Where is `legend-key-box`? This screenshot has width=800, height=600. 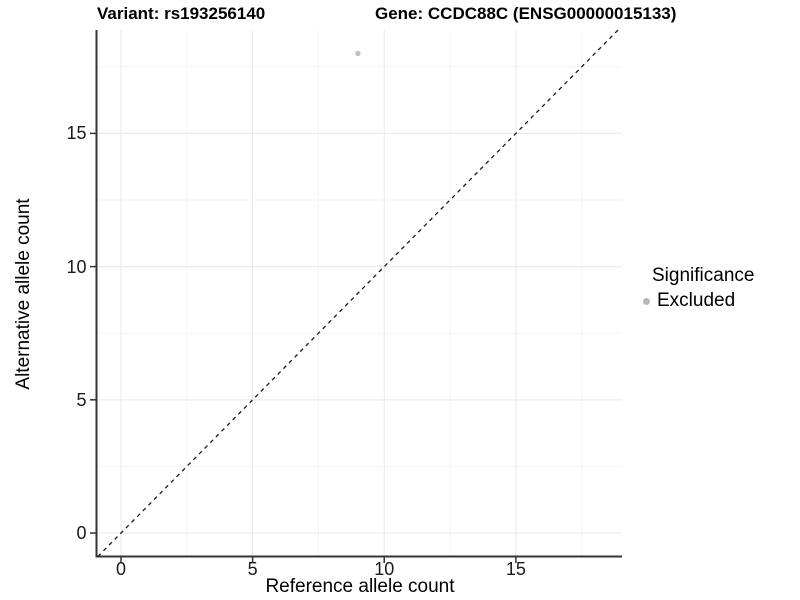 legend-key-box is located at coordinates (646, 301).